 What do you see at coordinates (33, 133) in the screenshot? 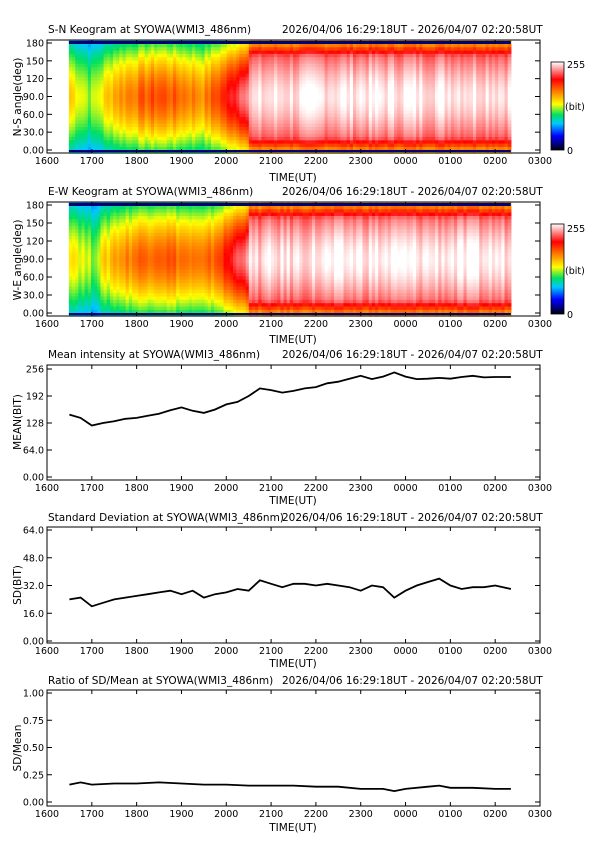
I see `sn-y-tick-label: 30.0` at bounding box center [33, 133].